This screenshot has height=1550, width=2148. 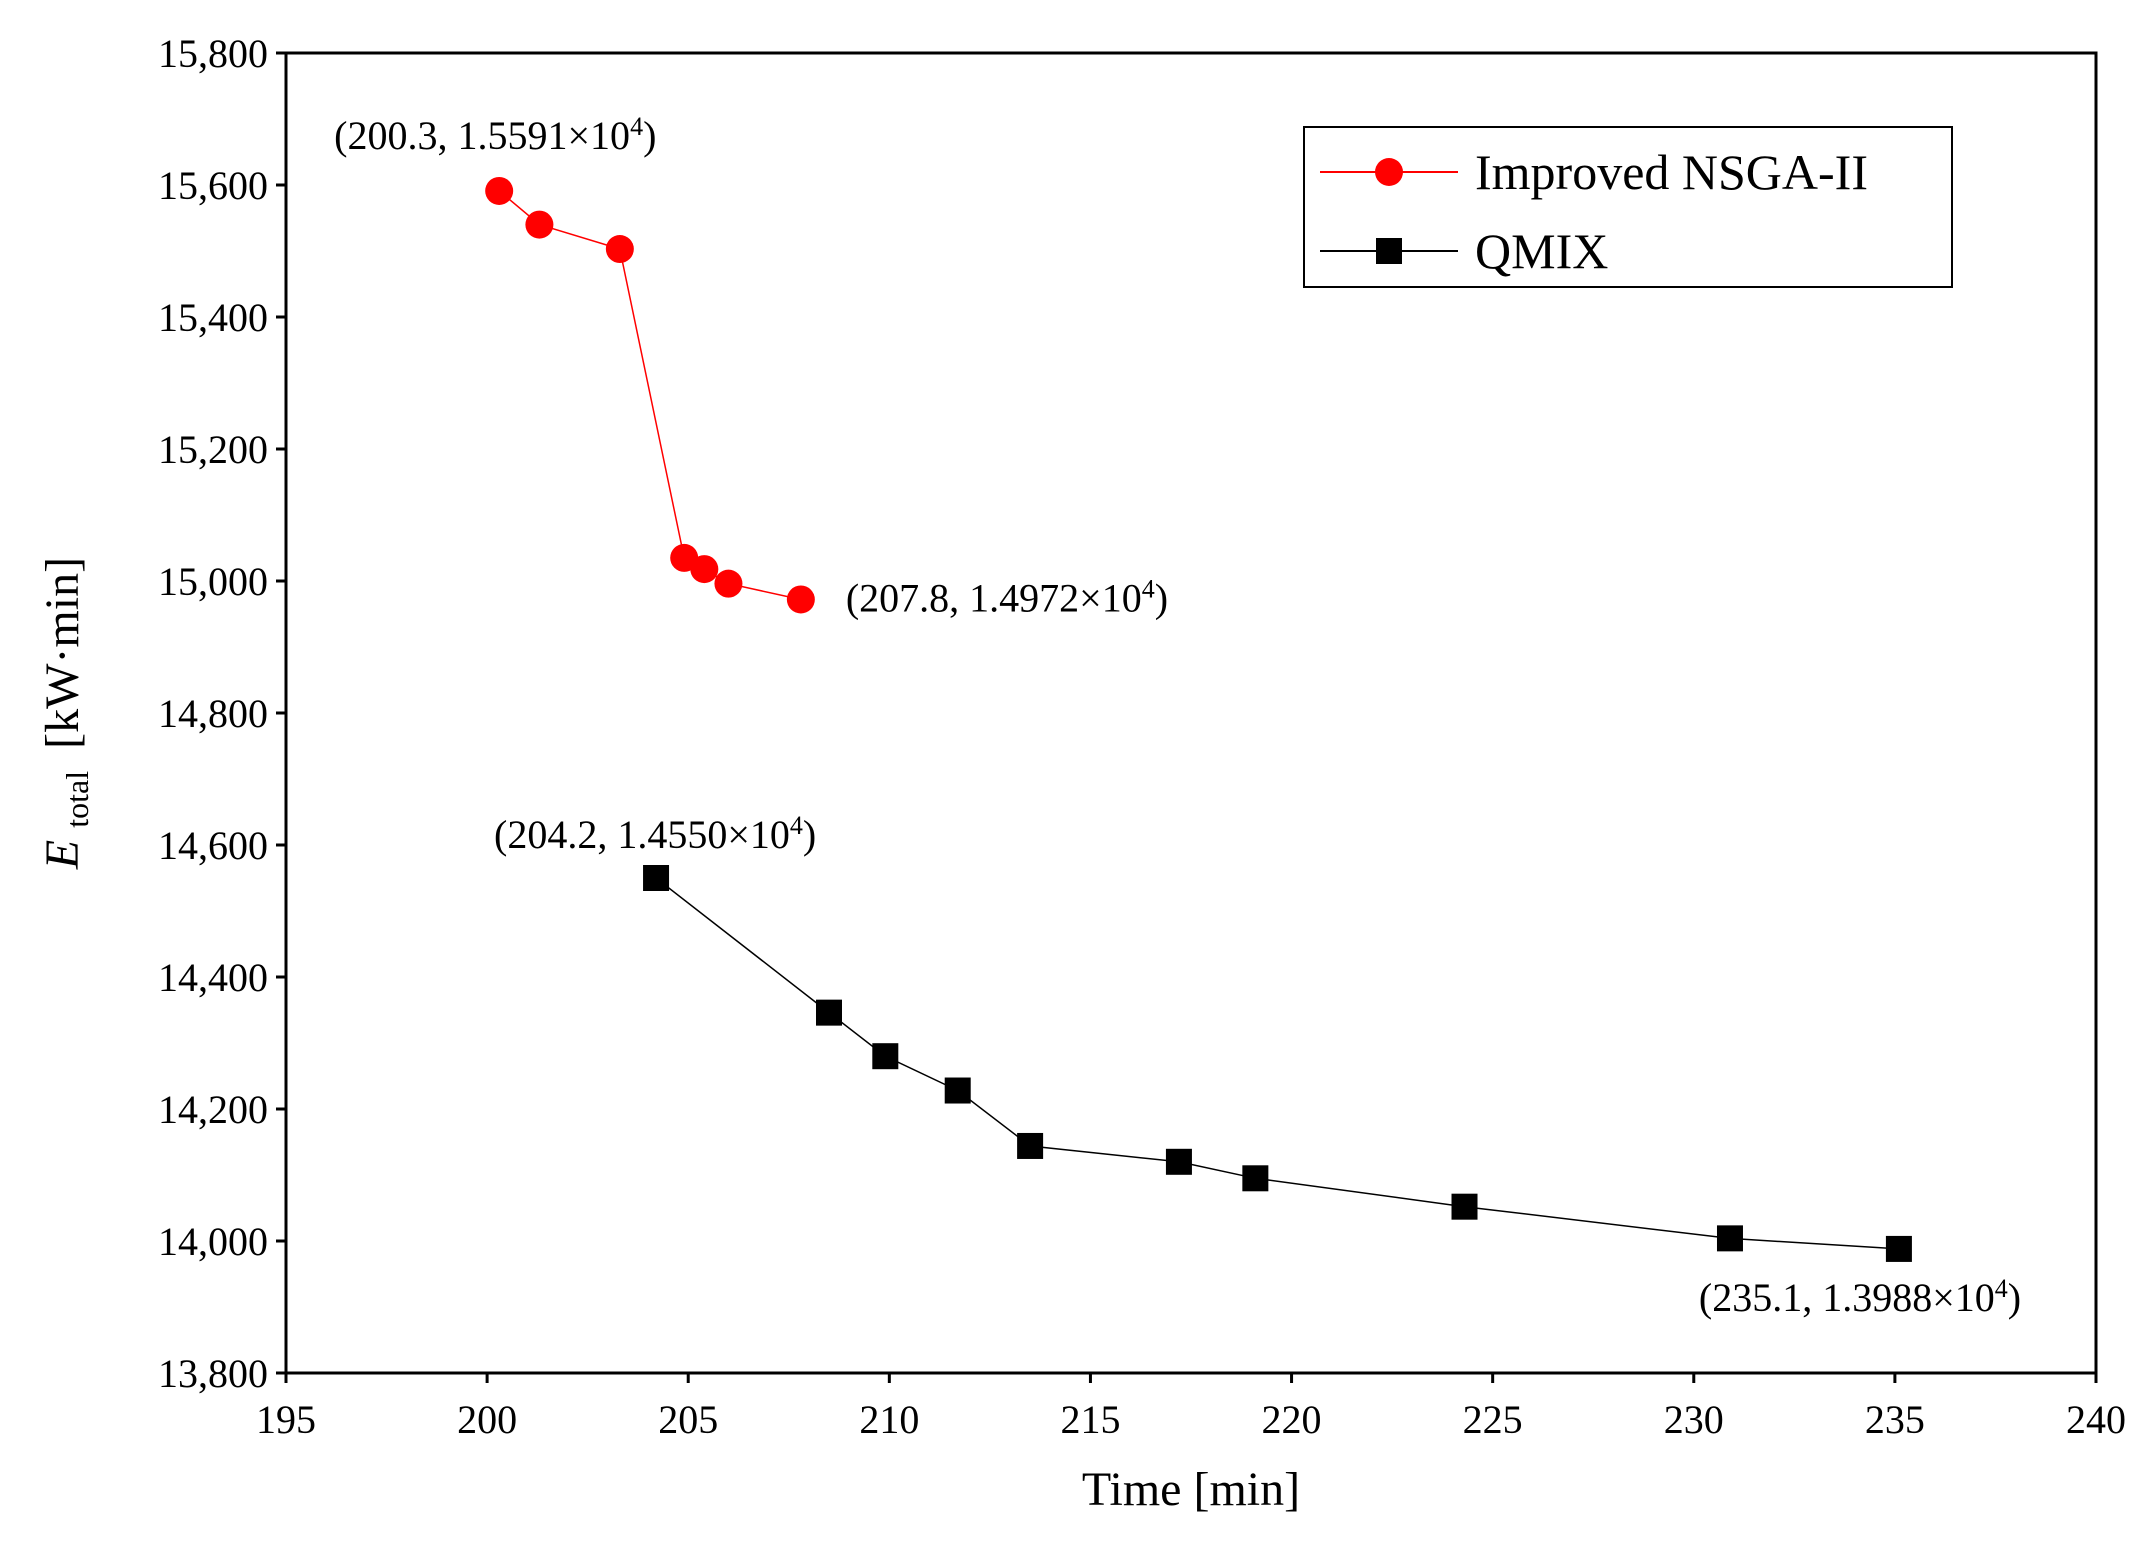 I want to click on annotation-text: (235.1, 1.3988×10, so click(x=1847, y=1297).